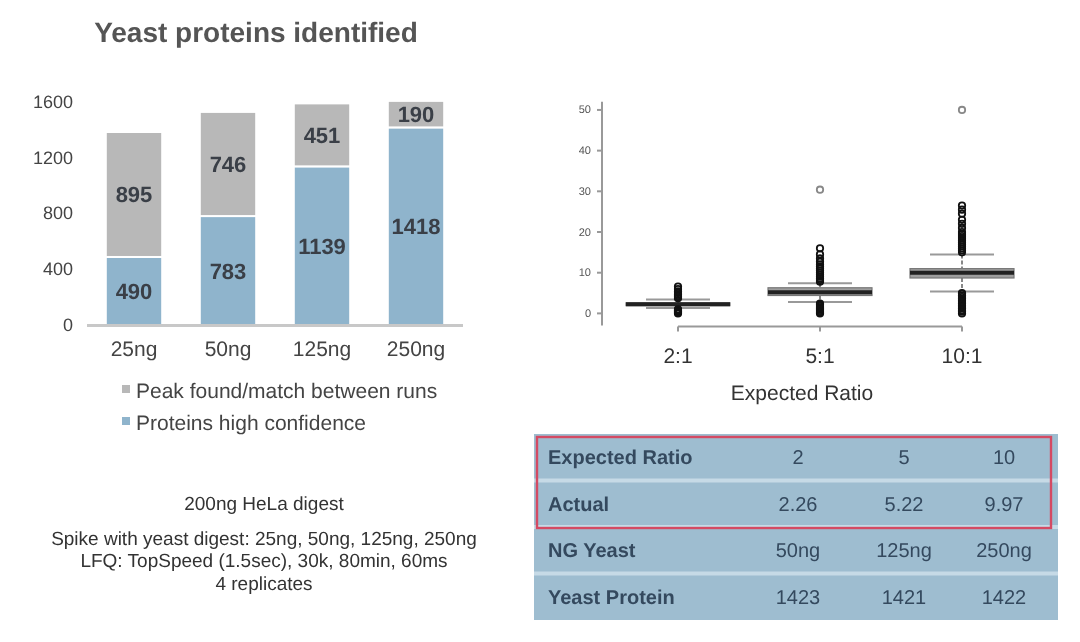 Image resolution: width=1080 pixels, height=642 pixels. I want to click on chart-title: Yeast proteins identified, so click(256, 32).